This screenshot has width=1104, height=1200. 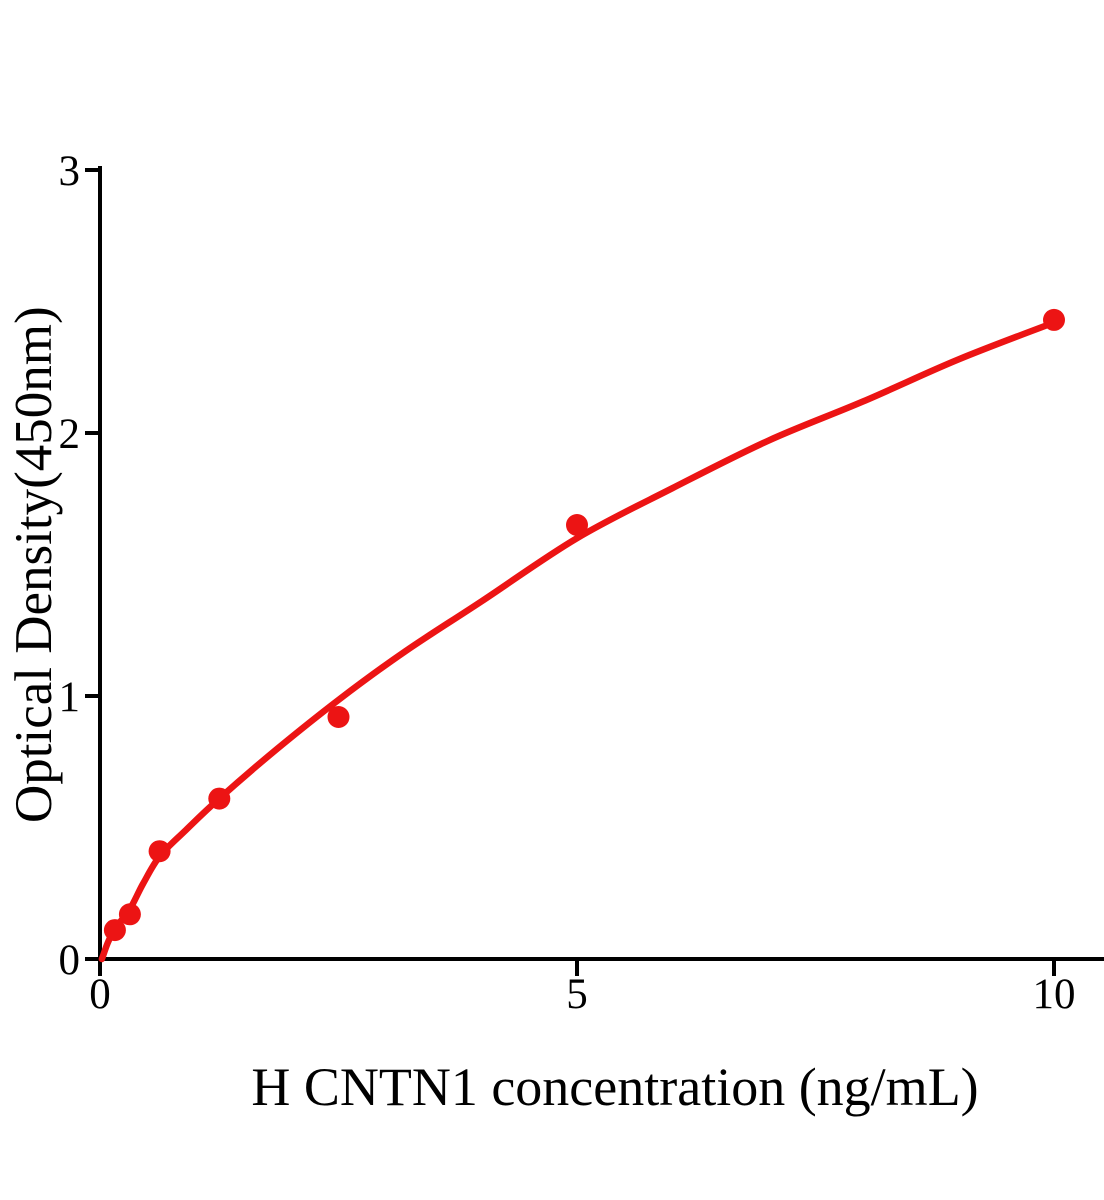 What do you see at coordinates (70, 697) in the screenshot?
I see `y-tick-label: 1` at bounding box center [70, 697].